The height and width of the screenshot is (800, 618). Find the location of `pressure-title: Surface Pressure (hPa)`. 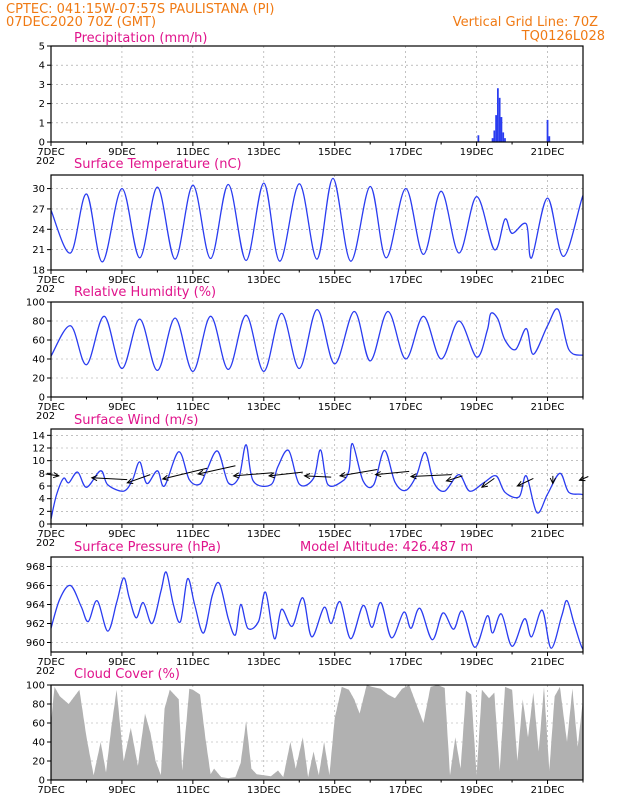

pressure-title: Surface Pressure (hPa) is located at coordinates (147, 547).